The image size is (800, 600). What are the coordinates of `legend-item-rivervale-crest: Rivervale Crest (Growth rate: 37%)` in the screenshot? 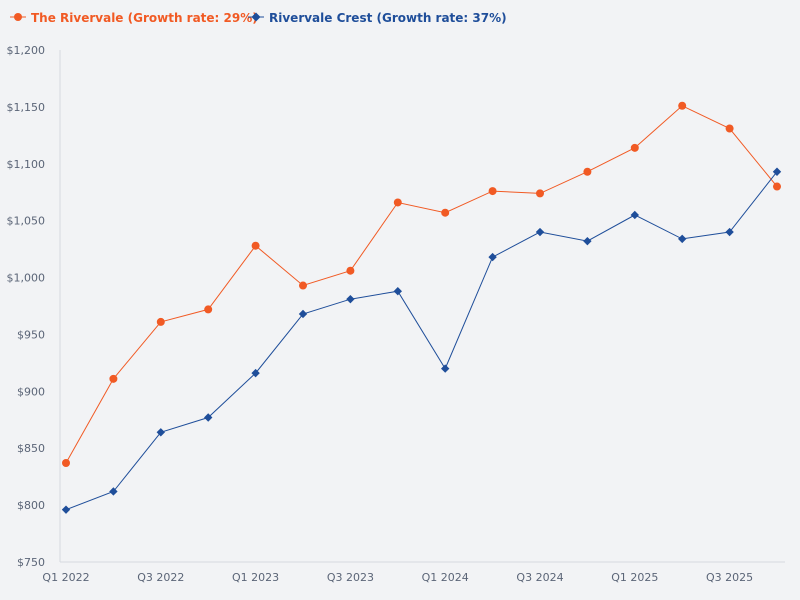 It's located at (377, 18).